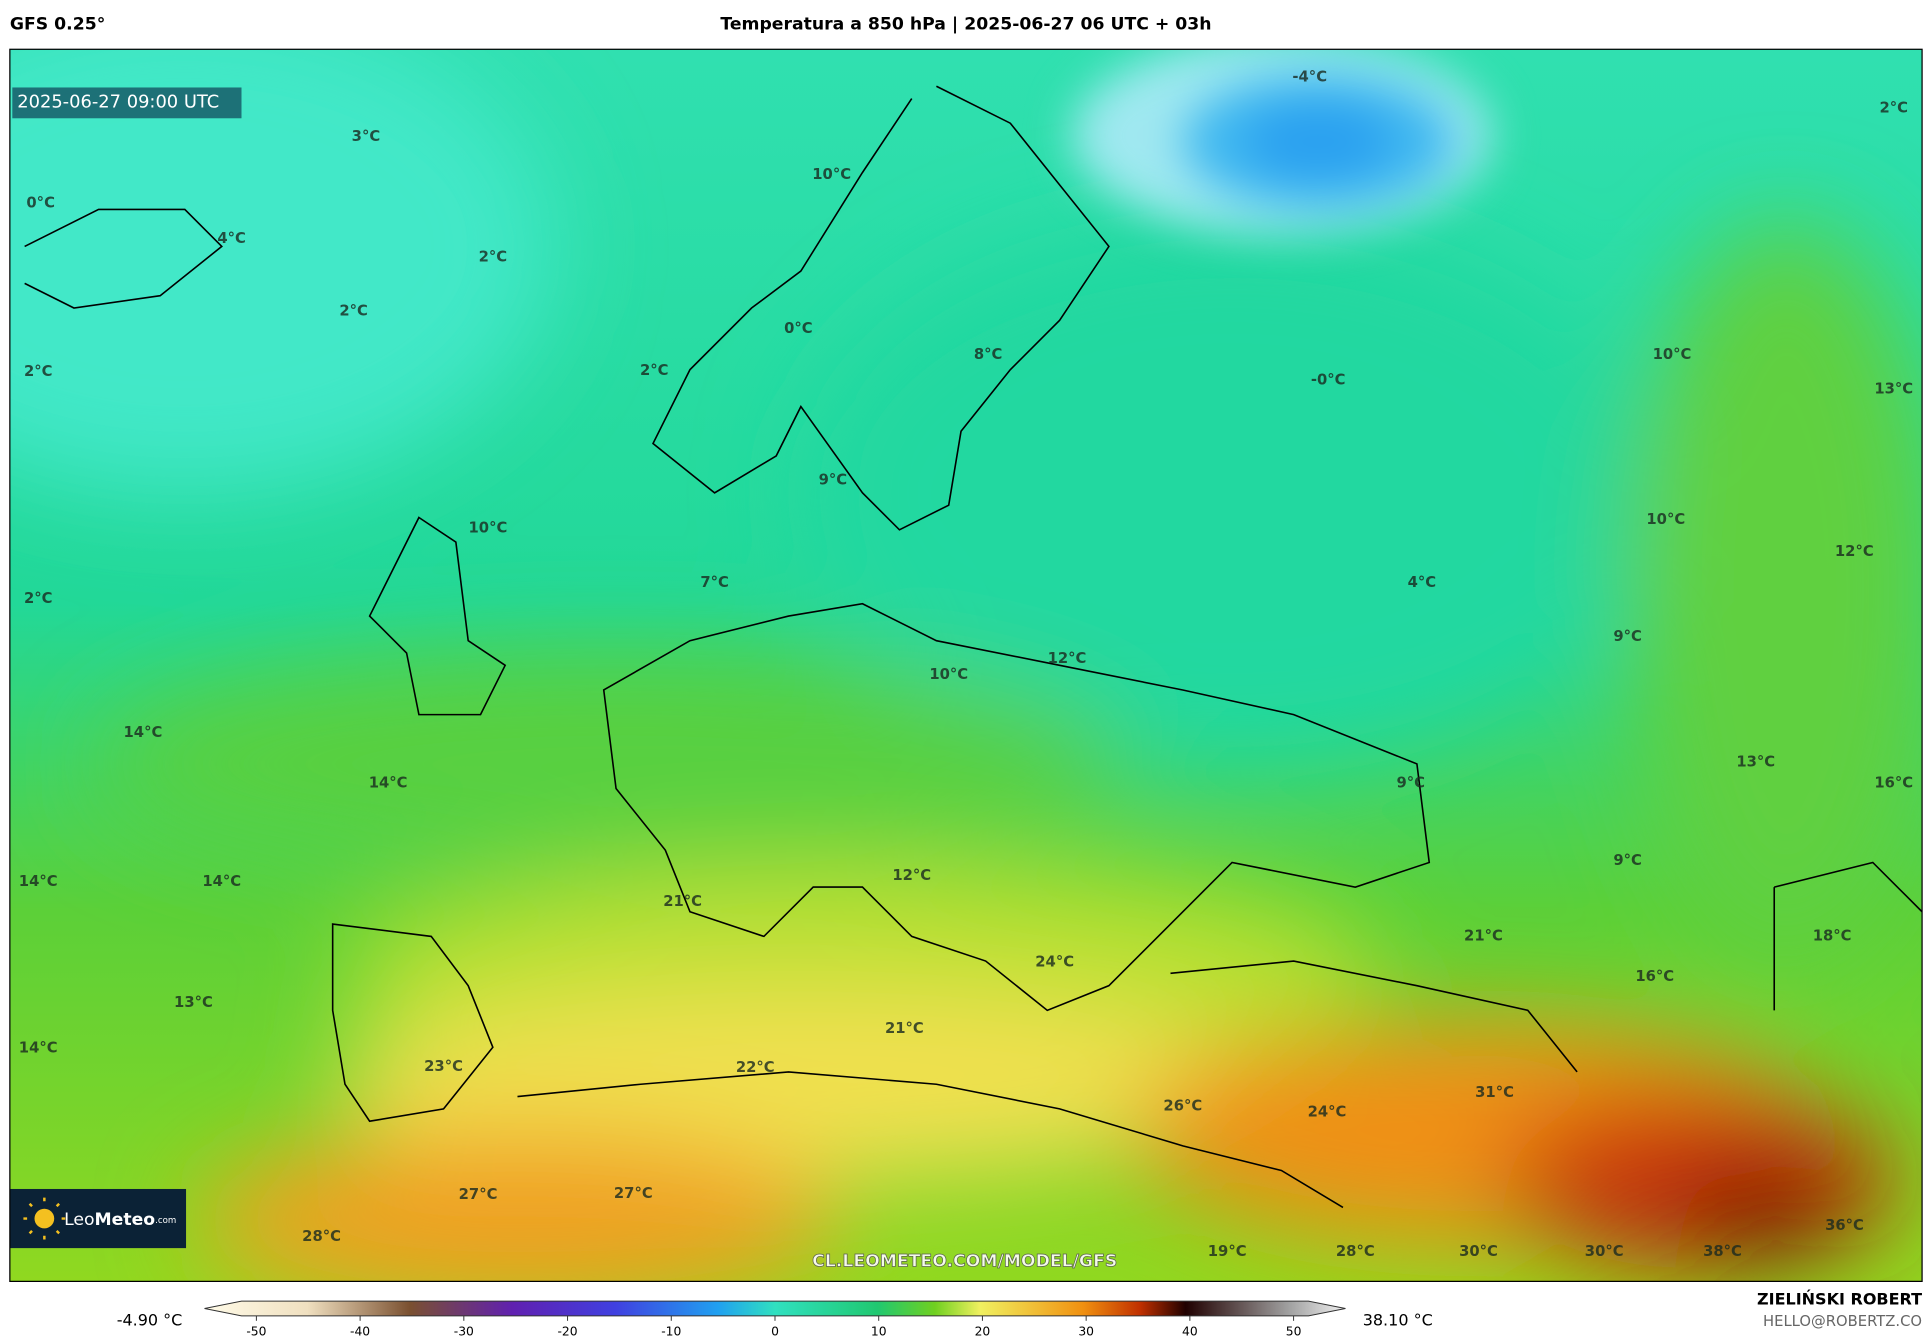 This screenshot has width=1932, height=1339. Describe the element at coordinates (57, 25) in the screenshot. I see `model-name: GFS 0.25°` at that location.